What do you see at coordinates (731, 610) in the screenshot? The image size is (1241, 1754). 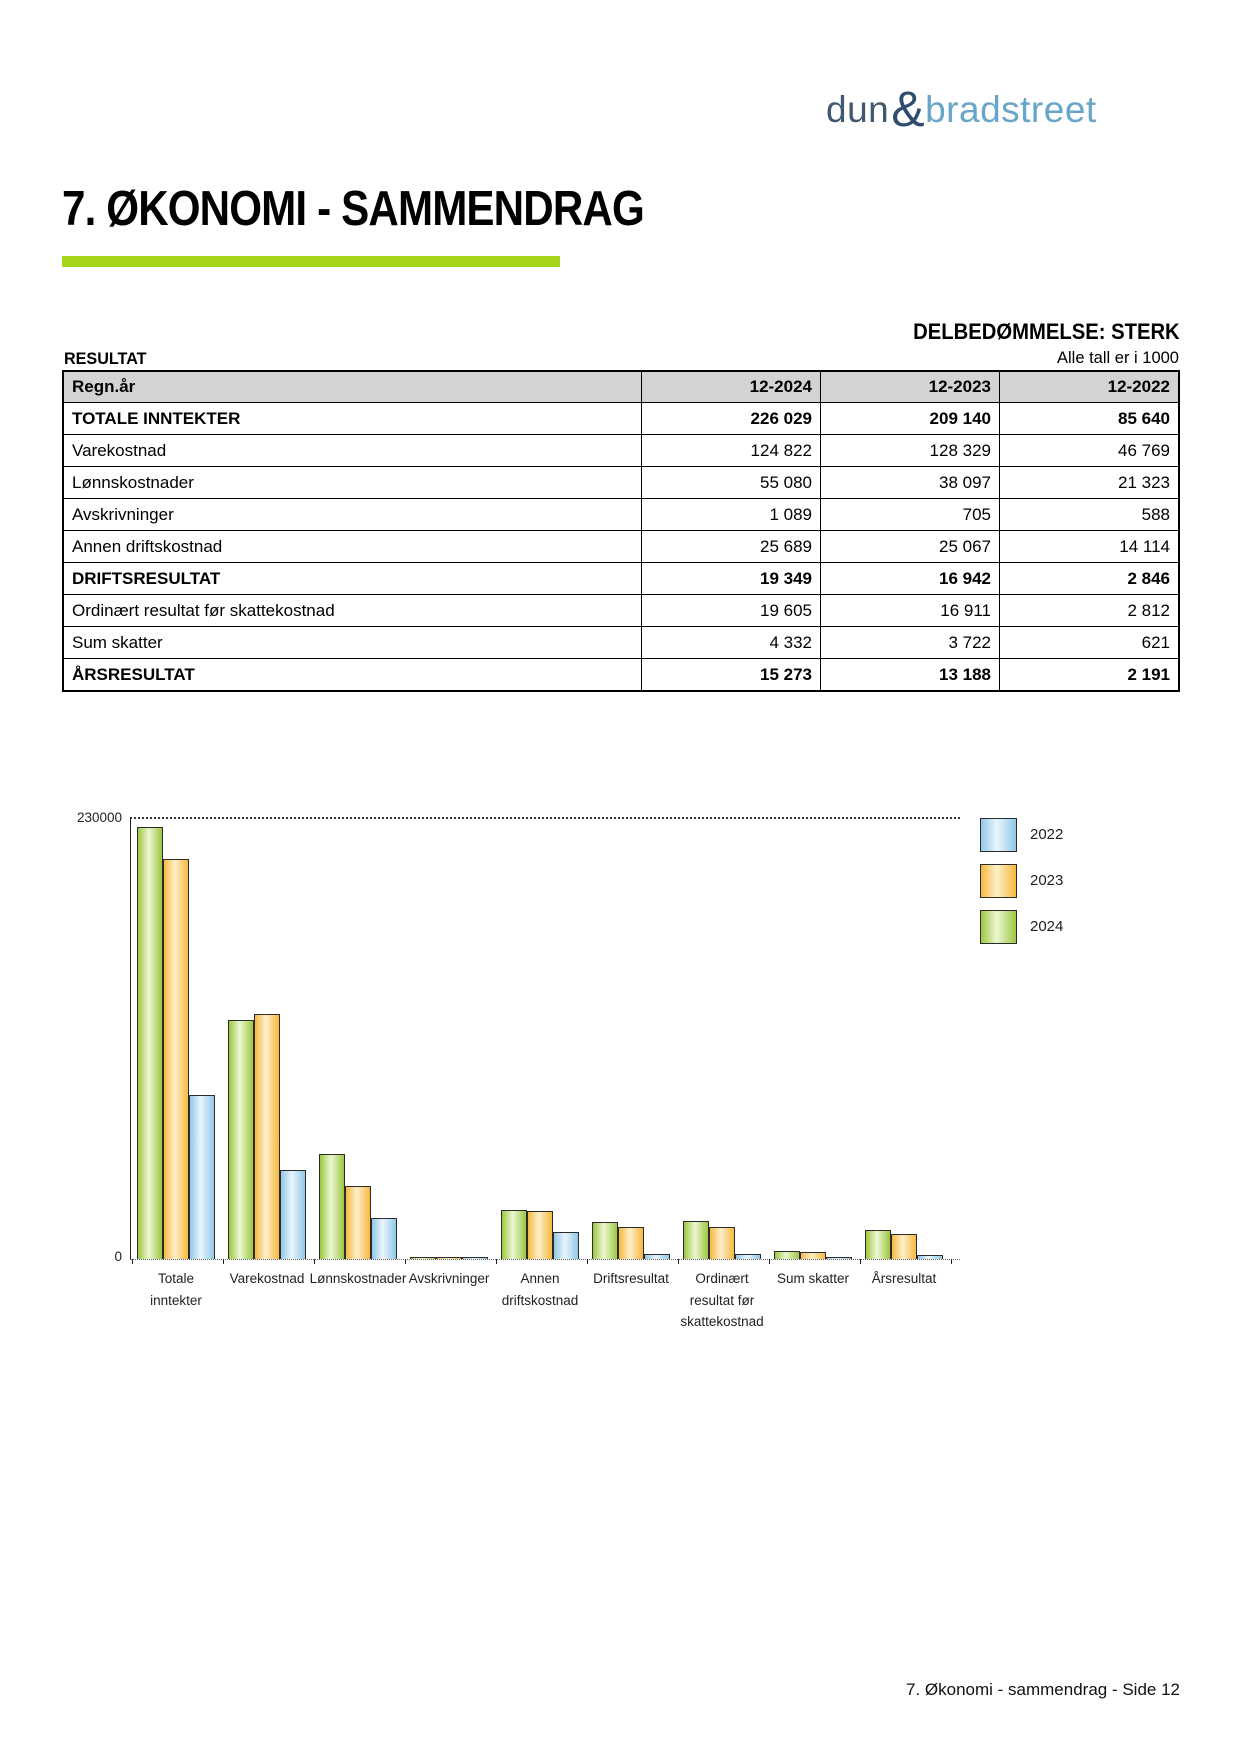 I see `row-value: 19 605` at bounding box center [731, 610].